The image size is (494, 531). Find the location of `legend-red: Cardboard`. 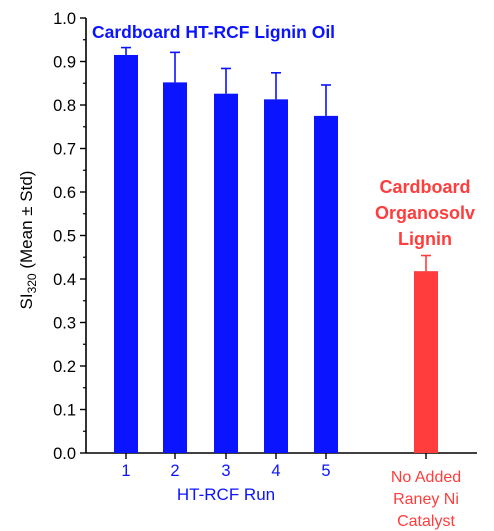

legend-red: Cardboard is located at coordinates (424, 187).